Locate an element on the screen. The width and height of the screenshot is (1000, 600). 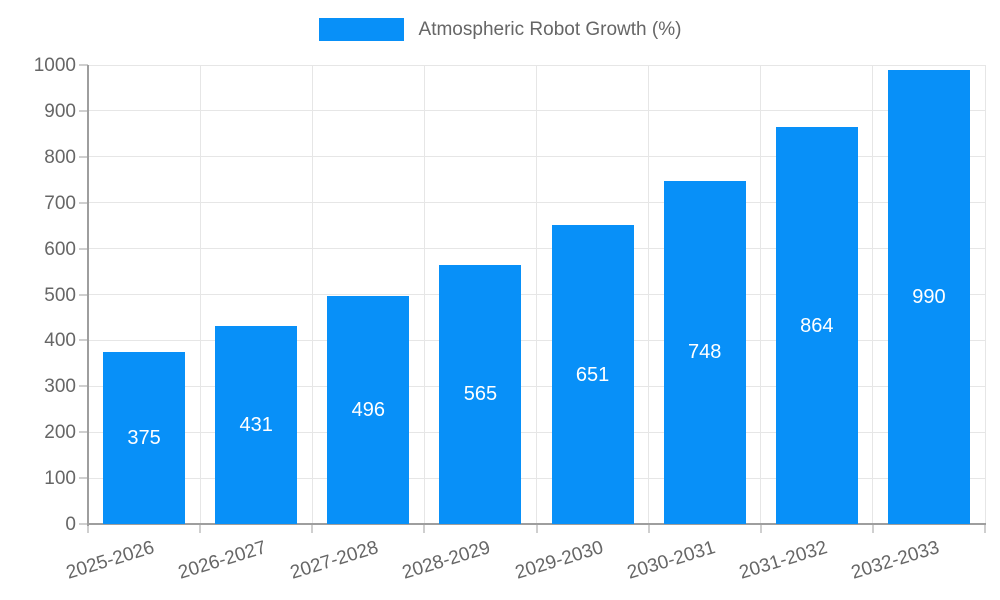
bar-value-label: 748 is located at coordinates (705, 352).